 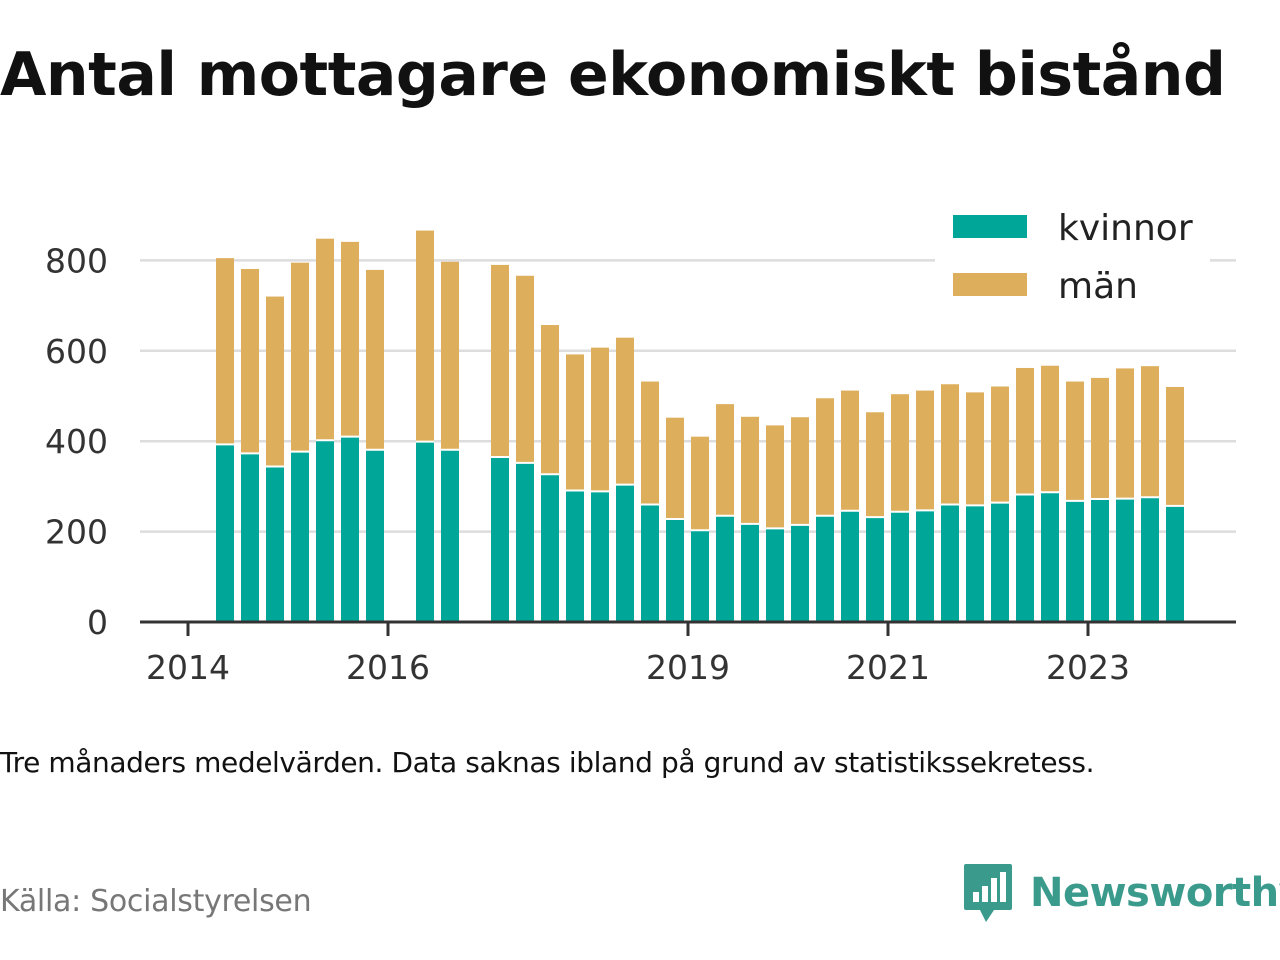 I want to click on x-tick-label: 2014, so click(x=188, y=667).